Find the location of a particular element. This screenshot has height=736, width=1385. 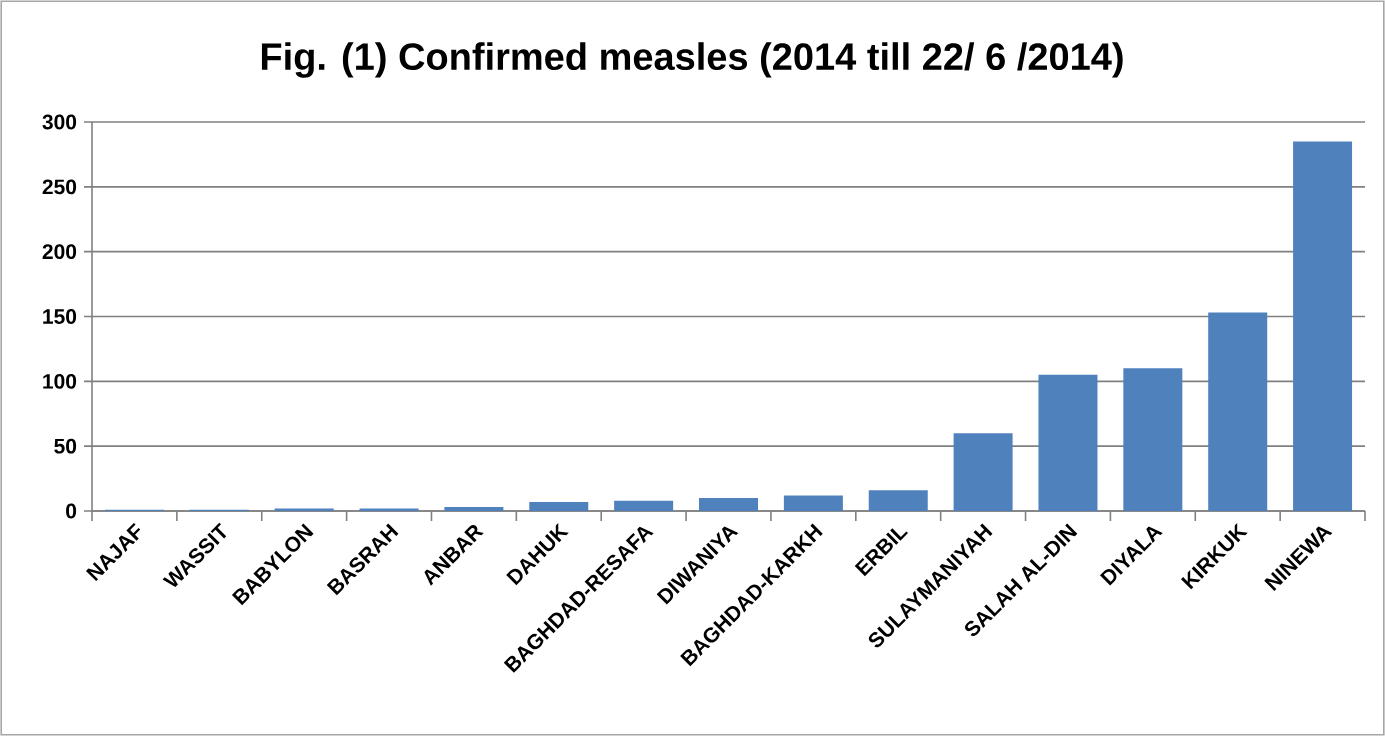

y-tick-label: 0 is located at coordinates (71, 511).